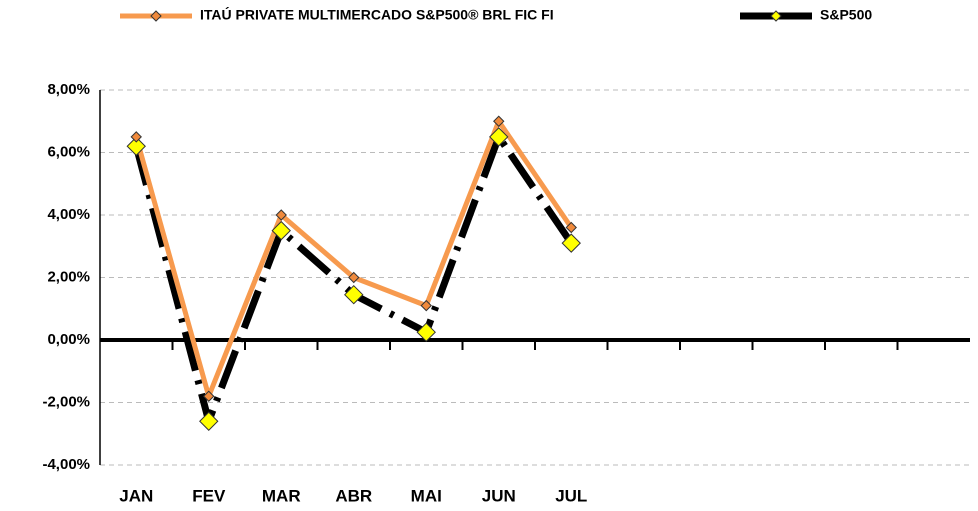 The height and width of the screenshot is (511, 978). What do you see at coordinates (846, 15) in the screenshot?
I see `legend-label: S&P500` at bounding box center [846, 15].